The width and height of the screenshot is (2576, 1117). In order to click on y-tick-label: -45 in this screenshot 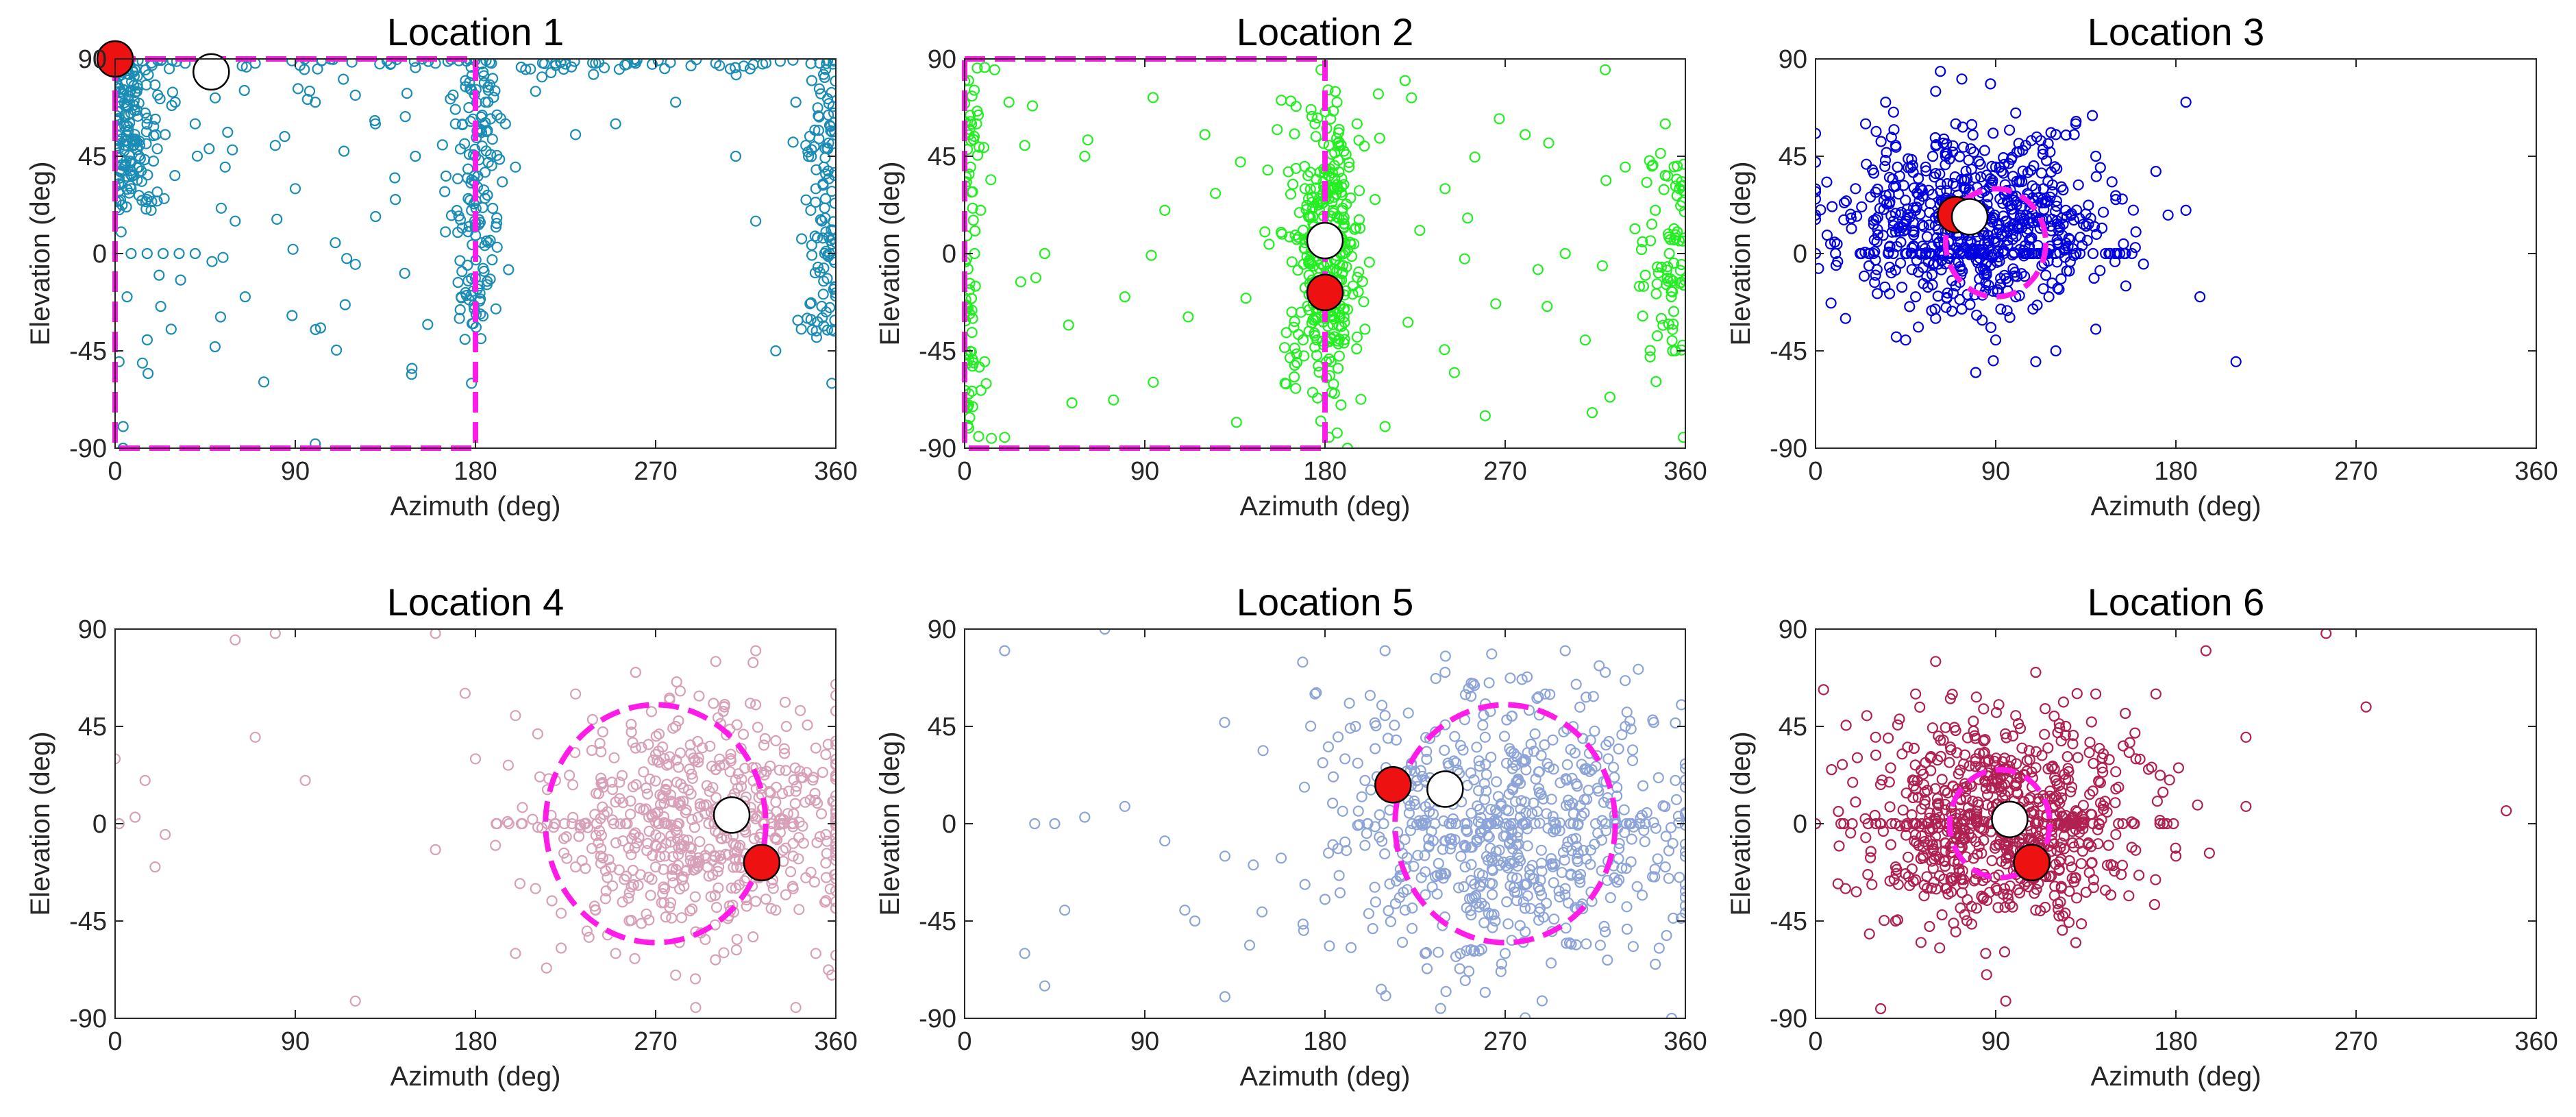, I will do `click(937, 921)`.